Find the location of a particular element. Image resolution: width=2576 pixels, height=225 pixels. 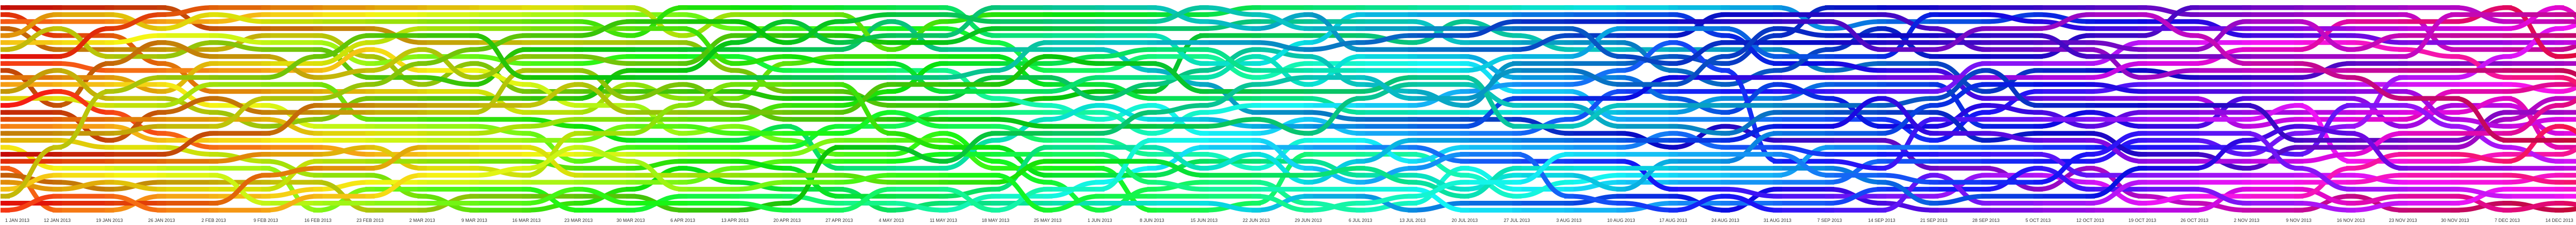

node-19-t20 is located at coordinates (996, 22).